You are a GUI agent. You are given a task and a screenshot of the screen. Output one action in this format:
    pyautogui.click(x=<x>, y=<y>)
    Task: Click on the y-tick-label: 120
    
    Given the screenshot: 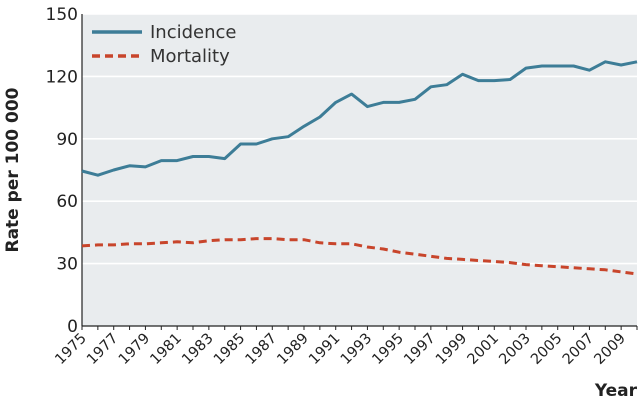 What is the action you would take?
    pyautogui.click(x=62, y=77)
    